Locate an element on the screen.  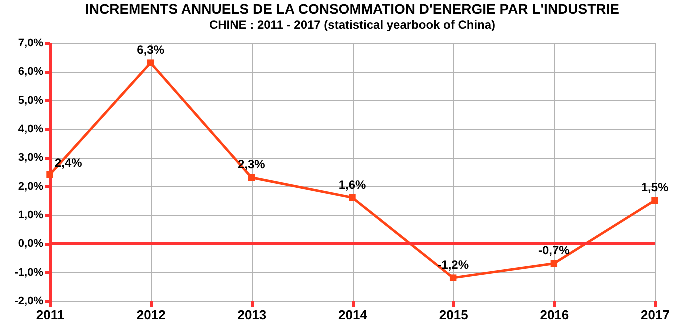
y-tick-label: -1,0% is located at coordinates (29, 272).